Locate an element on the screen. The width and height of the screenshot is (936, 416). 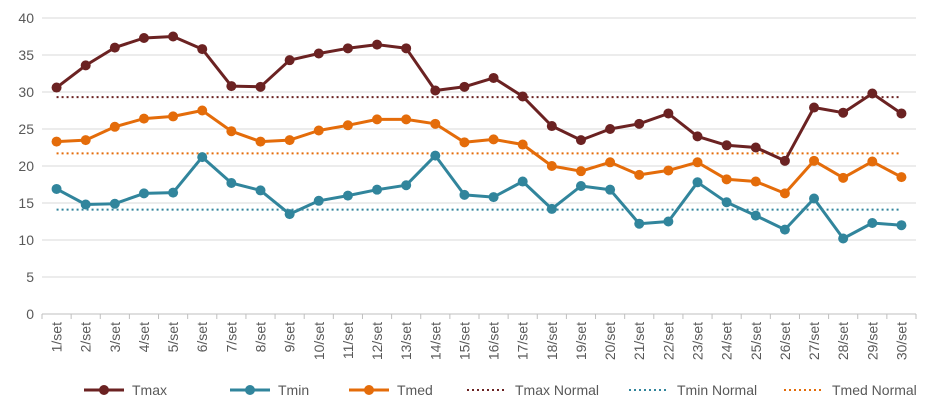
x-tick-label: 3/set is located at coordinates (115, 337).